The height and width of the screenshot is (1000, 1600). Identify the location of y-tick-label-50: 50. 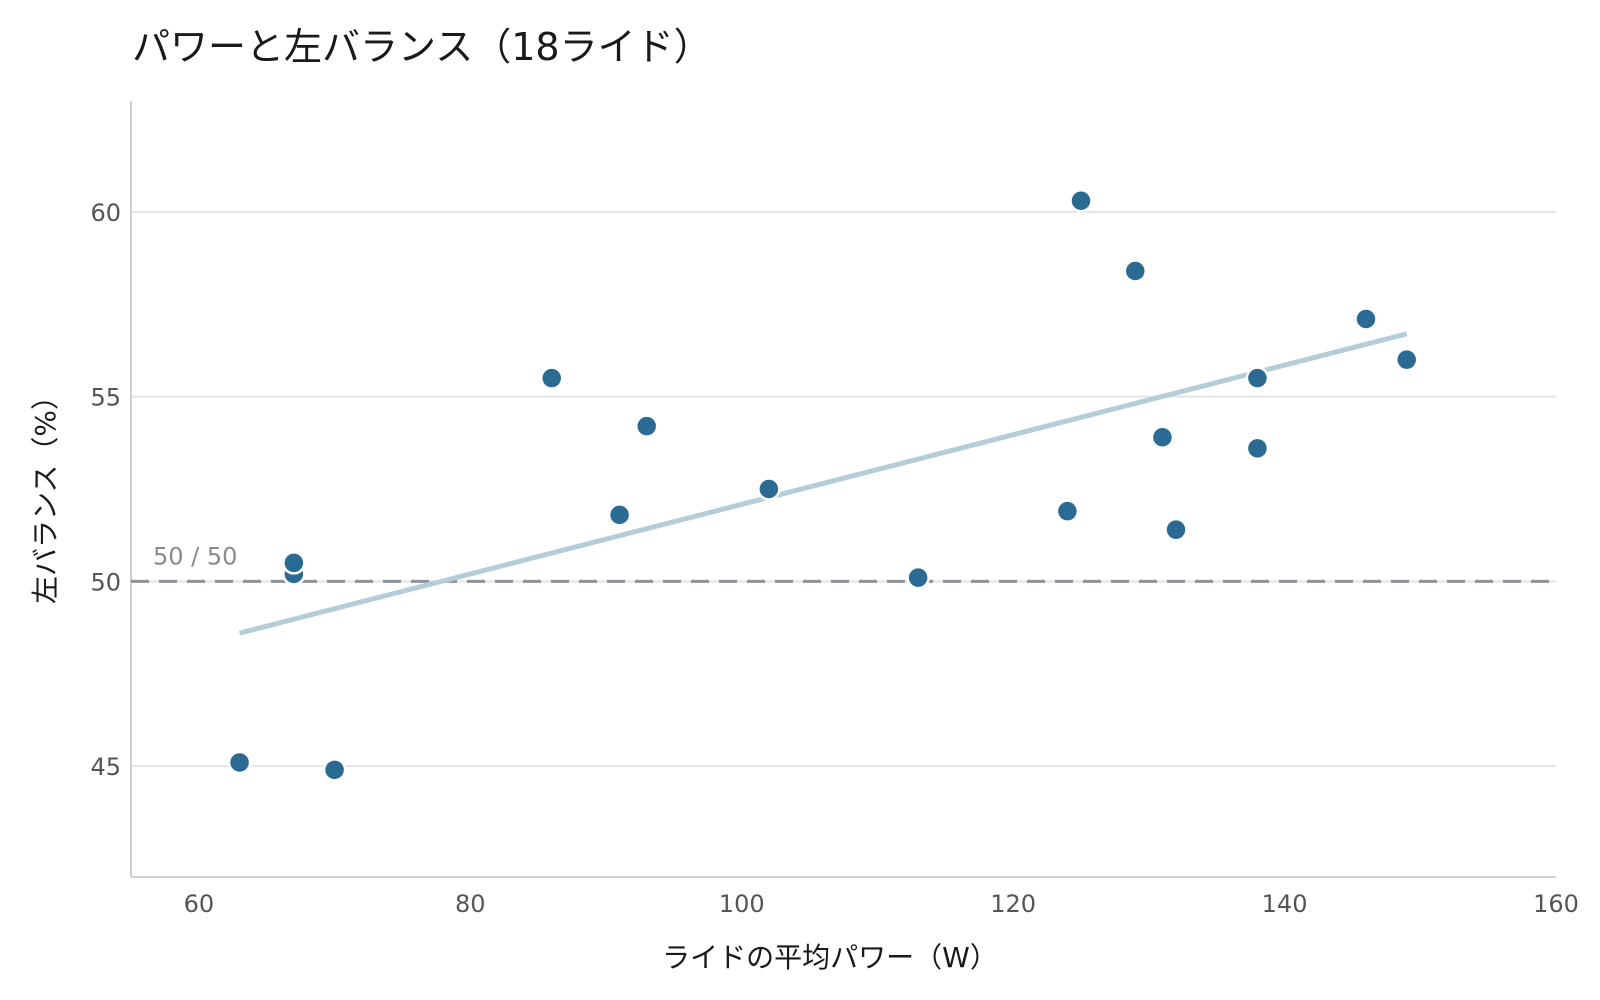
(105, 582).